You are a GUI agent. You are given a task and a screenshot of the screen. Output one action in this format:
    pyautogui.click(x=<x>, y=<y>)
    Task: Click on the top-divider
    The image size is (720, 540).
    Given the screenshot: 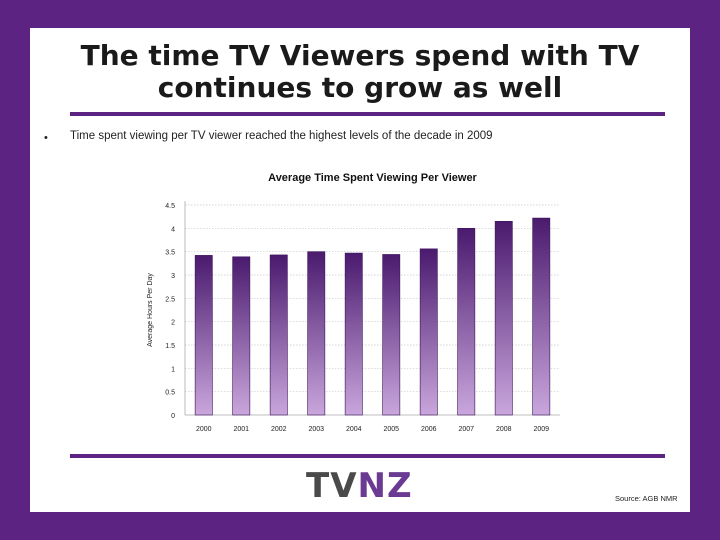 What is the action you would take?
    pyautogui.click(x=367, y=114)
    